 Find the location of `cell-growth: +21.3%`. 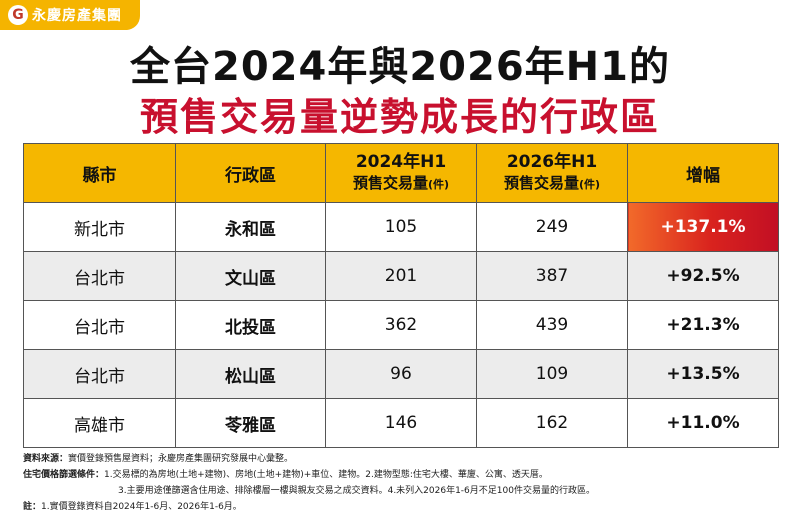

cell-growth: +21.3% is located at coordinates (703, 325).